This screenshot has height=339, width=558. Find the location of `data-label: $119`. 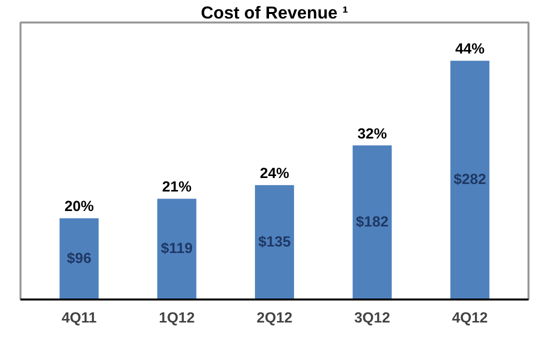

data-label: $119 is located at coordinates (176, 249).